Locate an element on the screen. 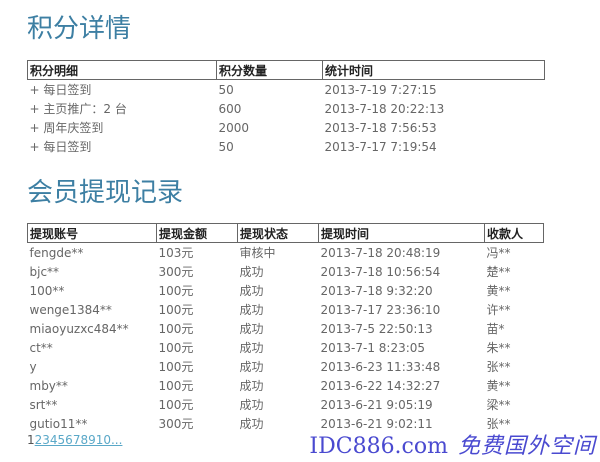 The image size is (600, 462). table-cell: mby** is located at coordinates (48, 385).